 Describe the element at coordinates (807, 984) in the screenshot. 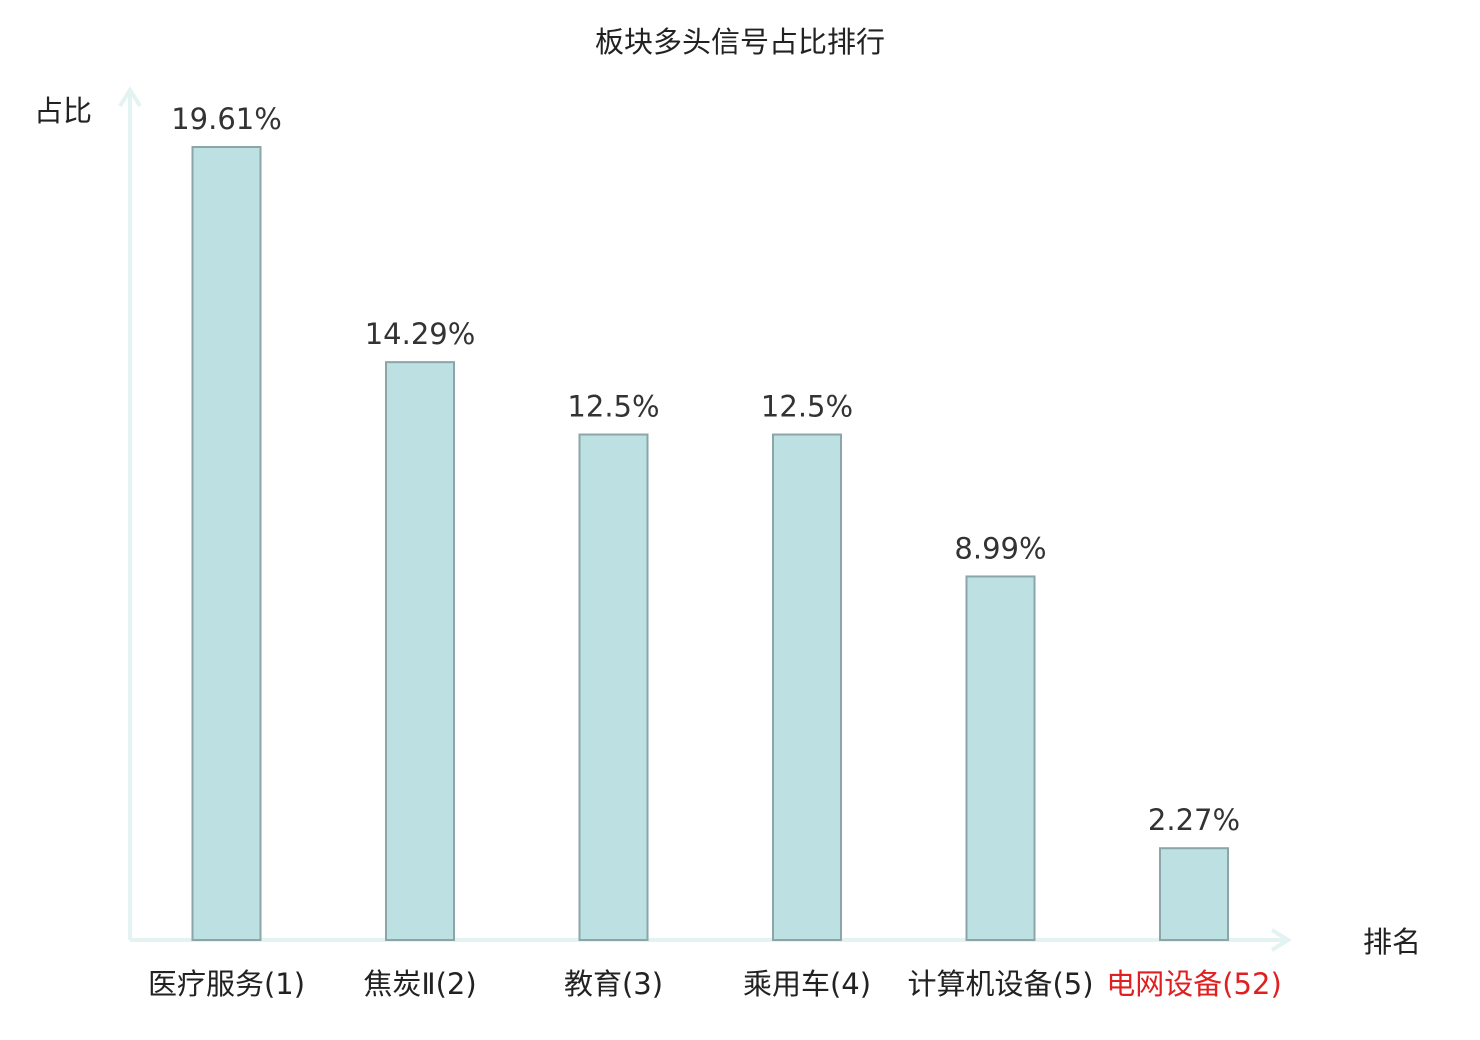

I see `category-label: 乘用车(4)` at that location.